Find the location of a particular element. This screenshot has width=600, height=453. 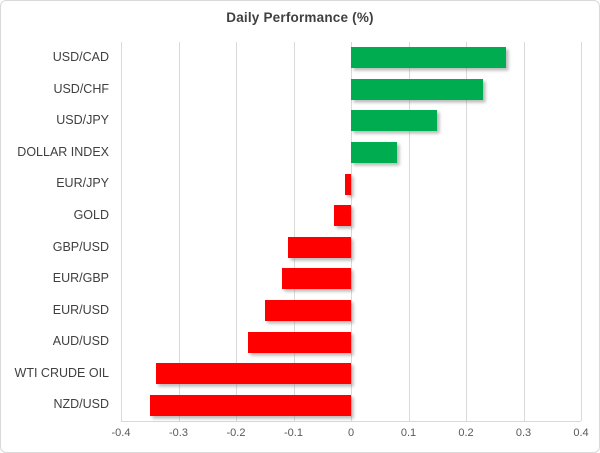

gridline-0.4 is located at coordinates (581, 231).